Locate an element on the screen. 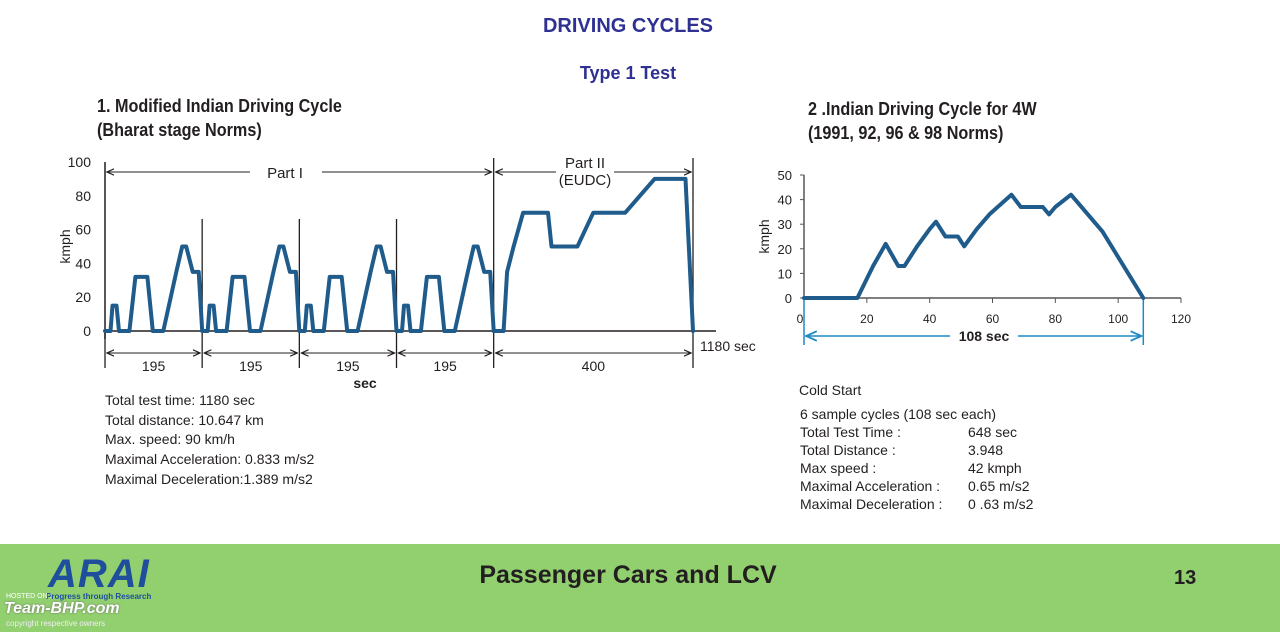 The width and height of the screenshot is (1280, 632). chart1-duration-label: 400 is located at coordinates (594, 366).